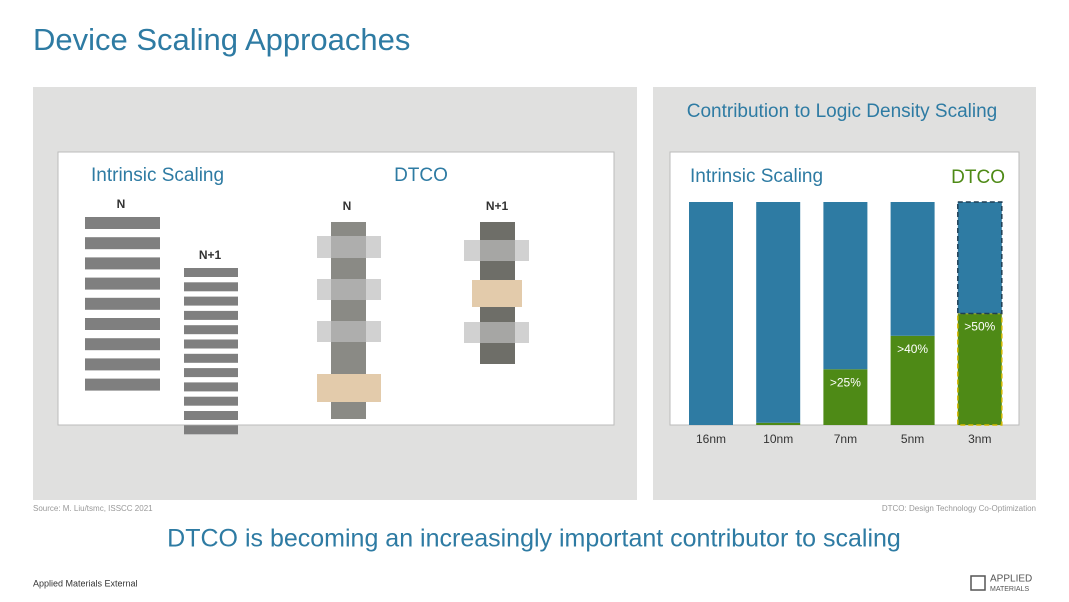  What do you see at coordinates (845, 382) in the screenshot?
I see `data-label: >25%` at bounding box center [845, 382].